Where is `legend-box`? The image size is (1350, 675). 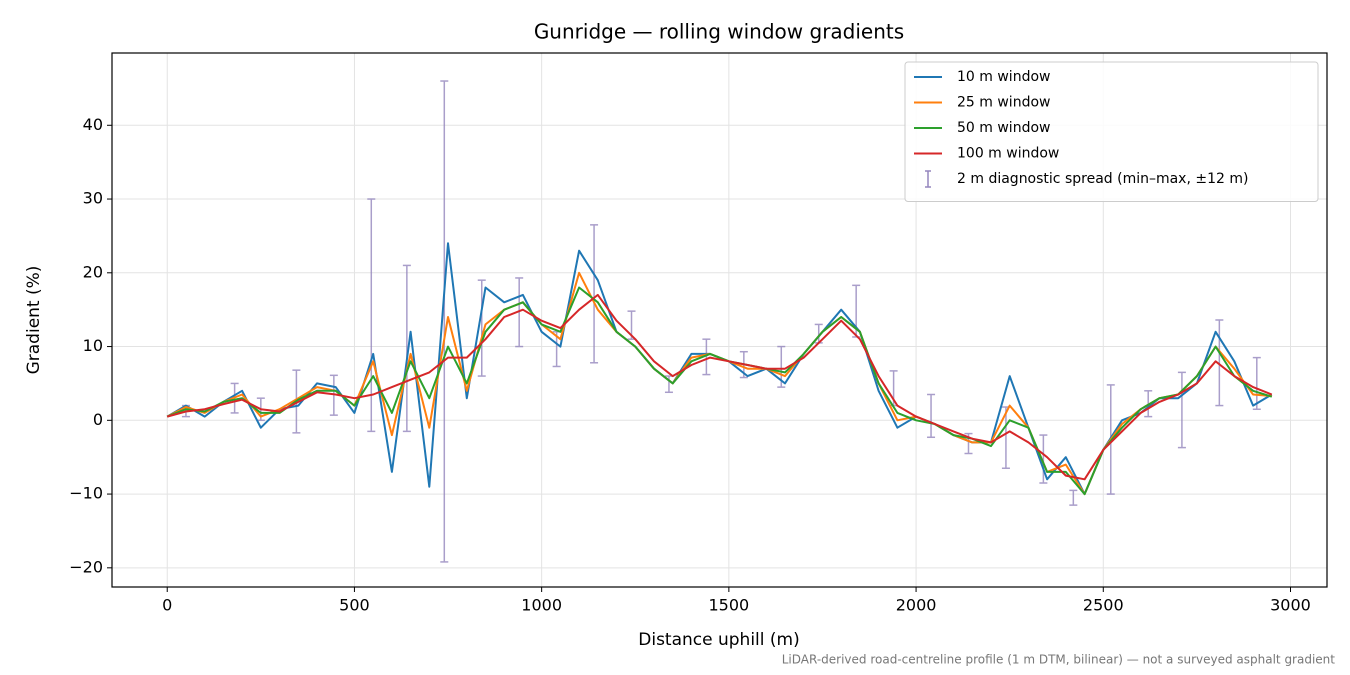
legend-box is located at coordinates (1111, 131).